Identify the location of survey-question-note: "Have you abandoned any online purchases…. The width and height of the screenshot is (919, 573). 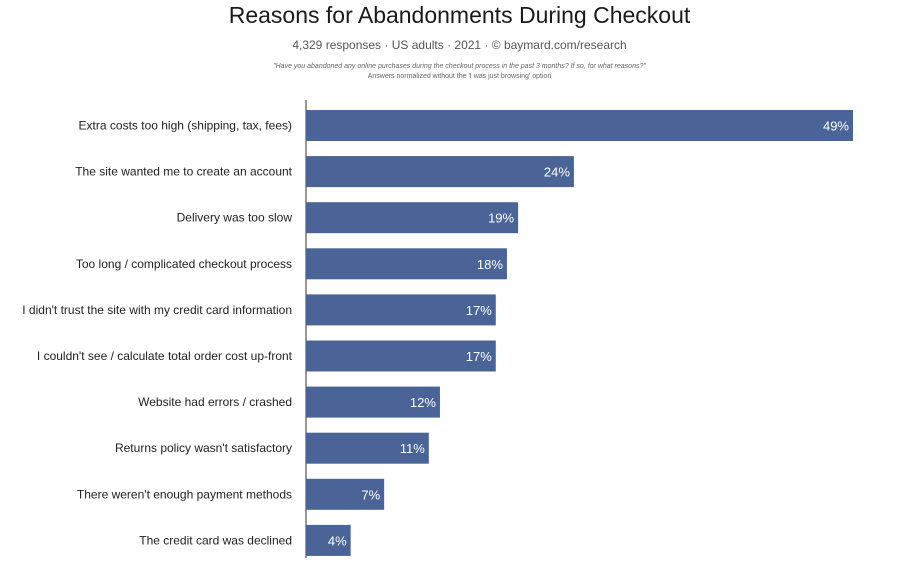
(459, 66).